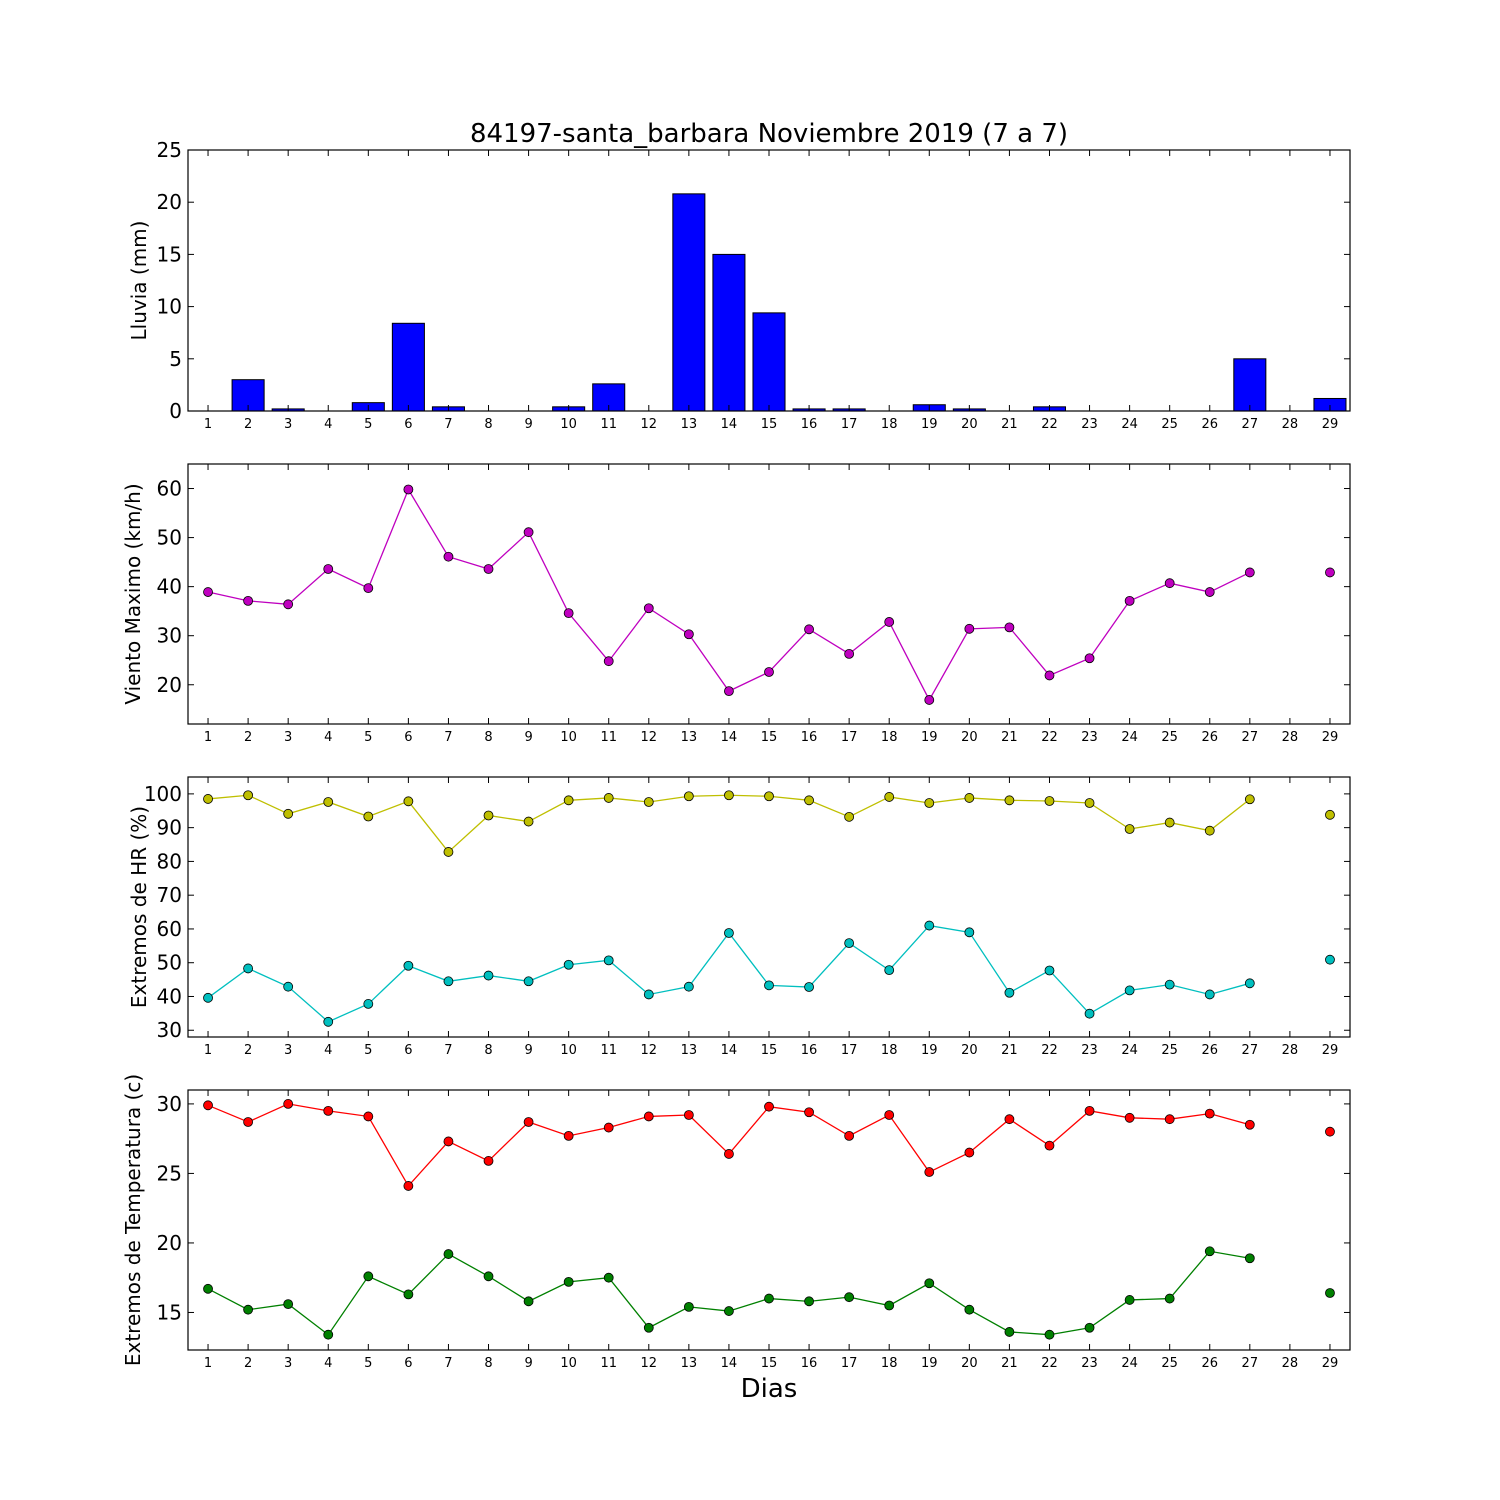 The height and width of the screenshot is (1500, 1500). What do you see at coordinates (1129, 1363) in the screenshot?
I see `x-tick-label: 24` at bounding box center [1129, 1363].